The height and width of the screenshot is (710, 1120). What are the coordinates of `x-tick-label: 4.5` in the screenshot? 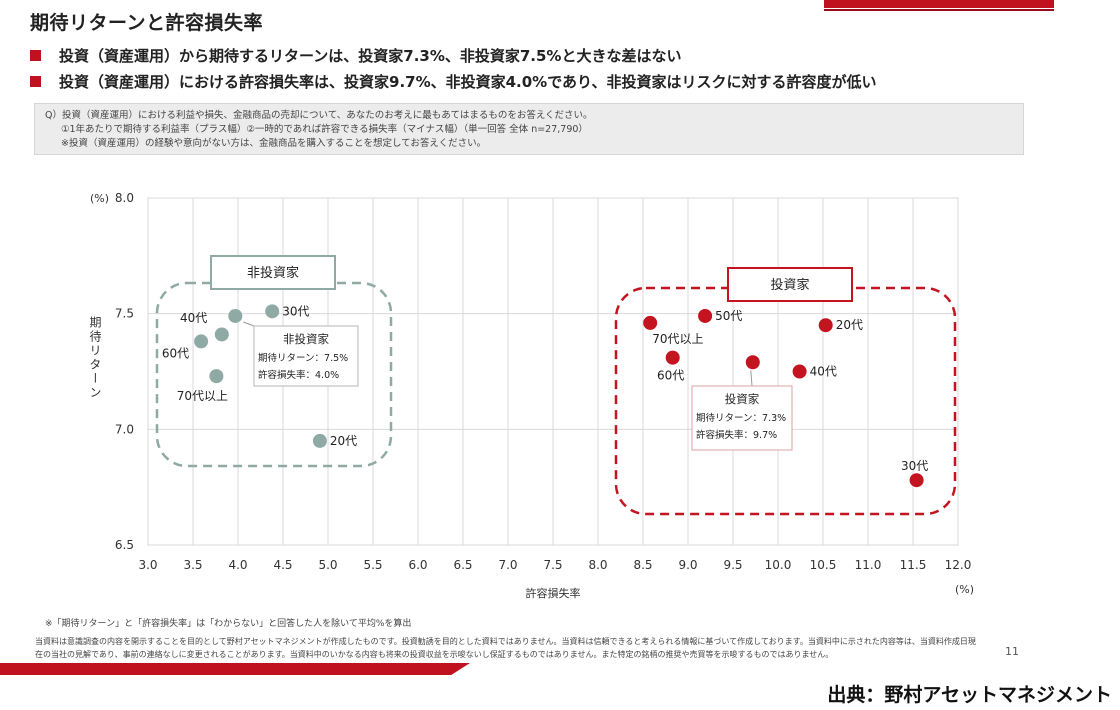 It's located at (282, 565).